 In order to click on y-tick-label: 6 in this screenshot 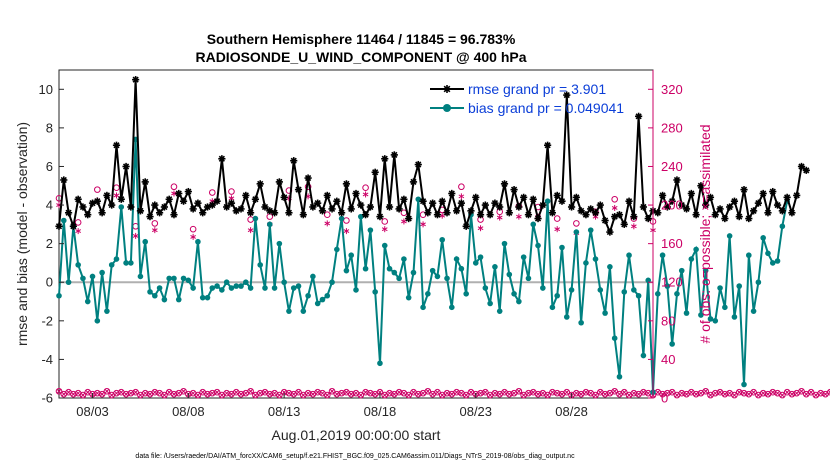, I will do `click(49, 166)`.